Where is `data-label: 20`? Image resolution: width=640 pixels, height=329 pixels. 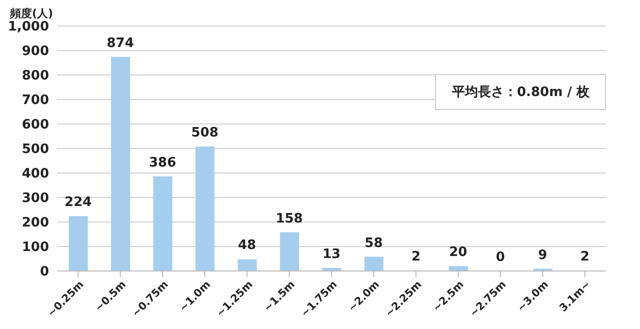 data-label: 20 is located at coordinates (458, 252).